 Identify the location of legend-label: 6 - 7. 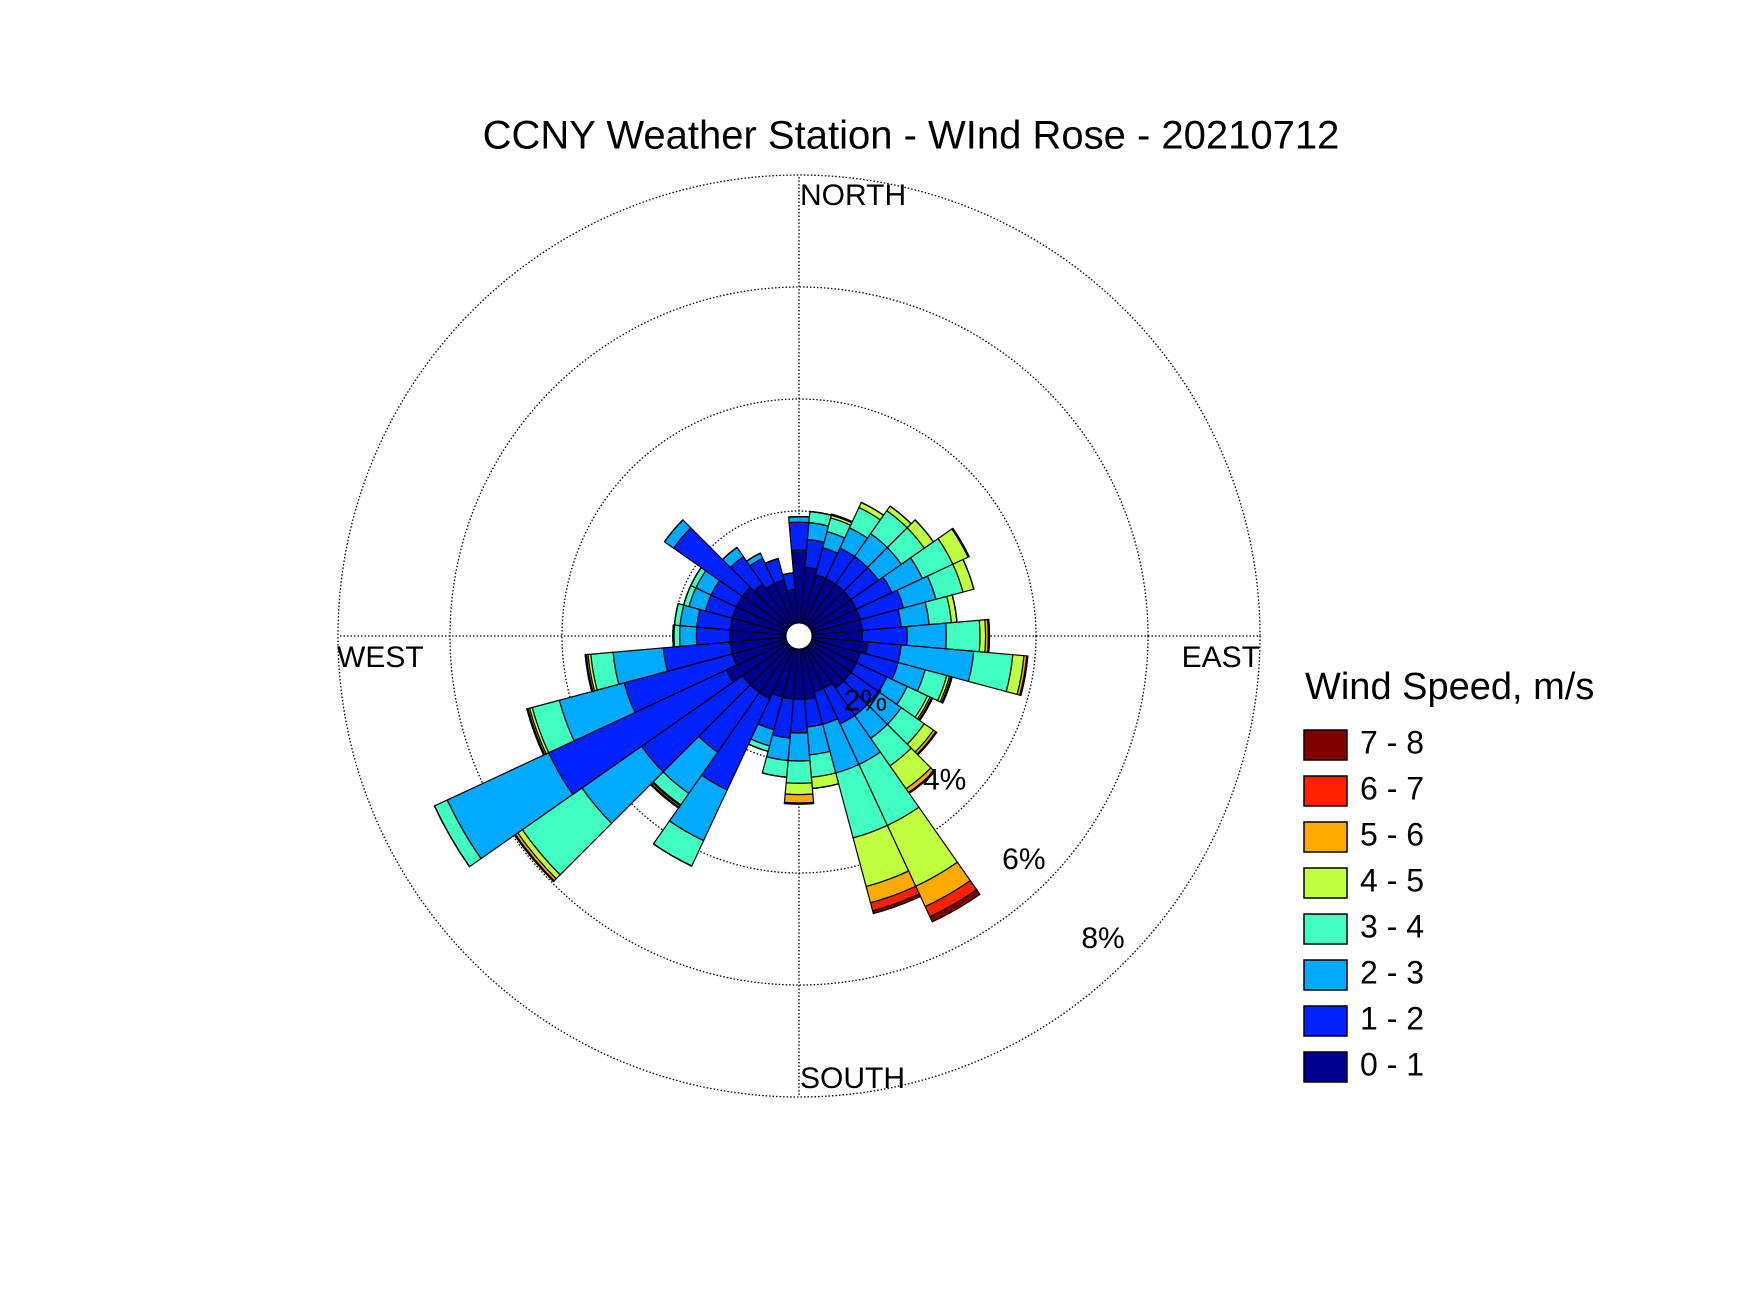
(1392, 788).